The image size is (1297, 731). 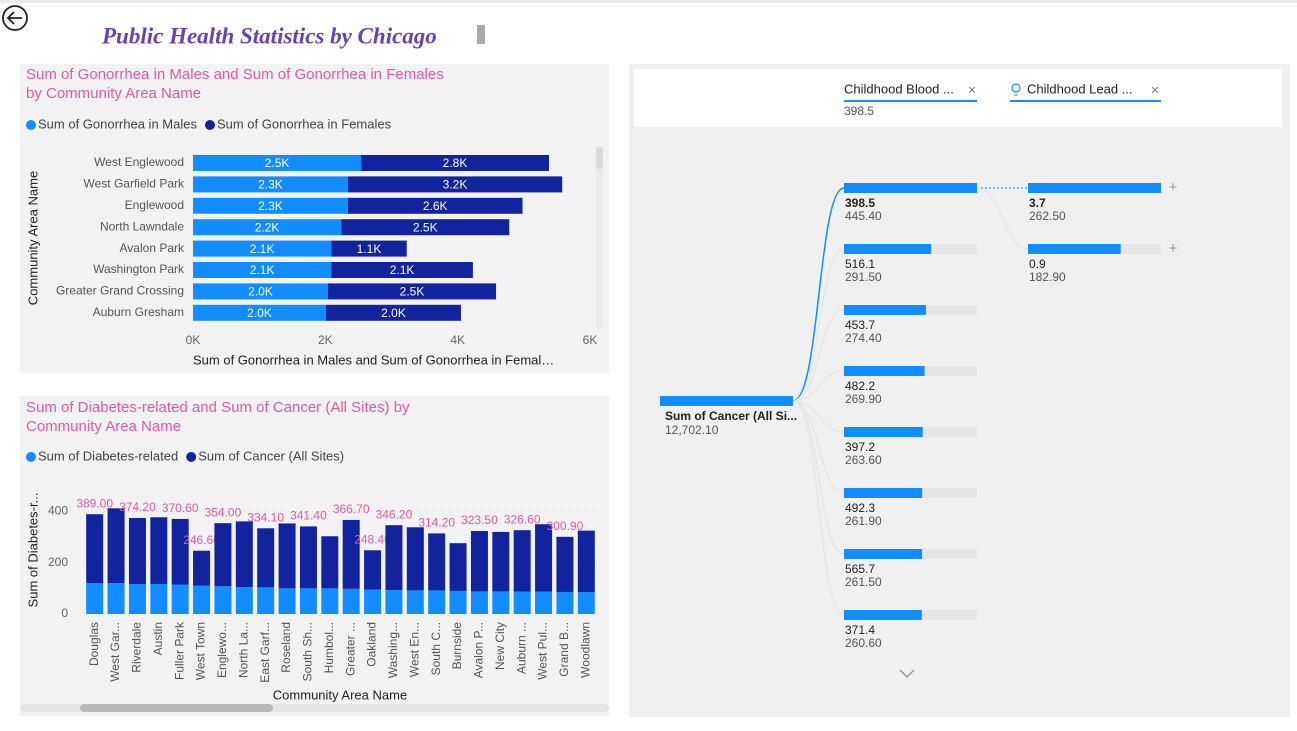 What do you see at coordinates (277, 163) in the screenshot?
I see `data-label: 2.5K` at bounding box center [277, 163].